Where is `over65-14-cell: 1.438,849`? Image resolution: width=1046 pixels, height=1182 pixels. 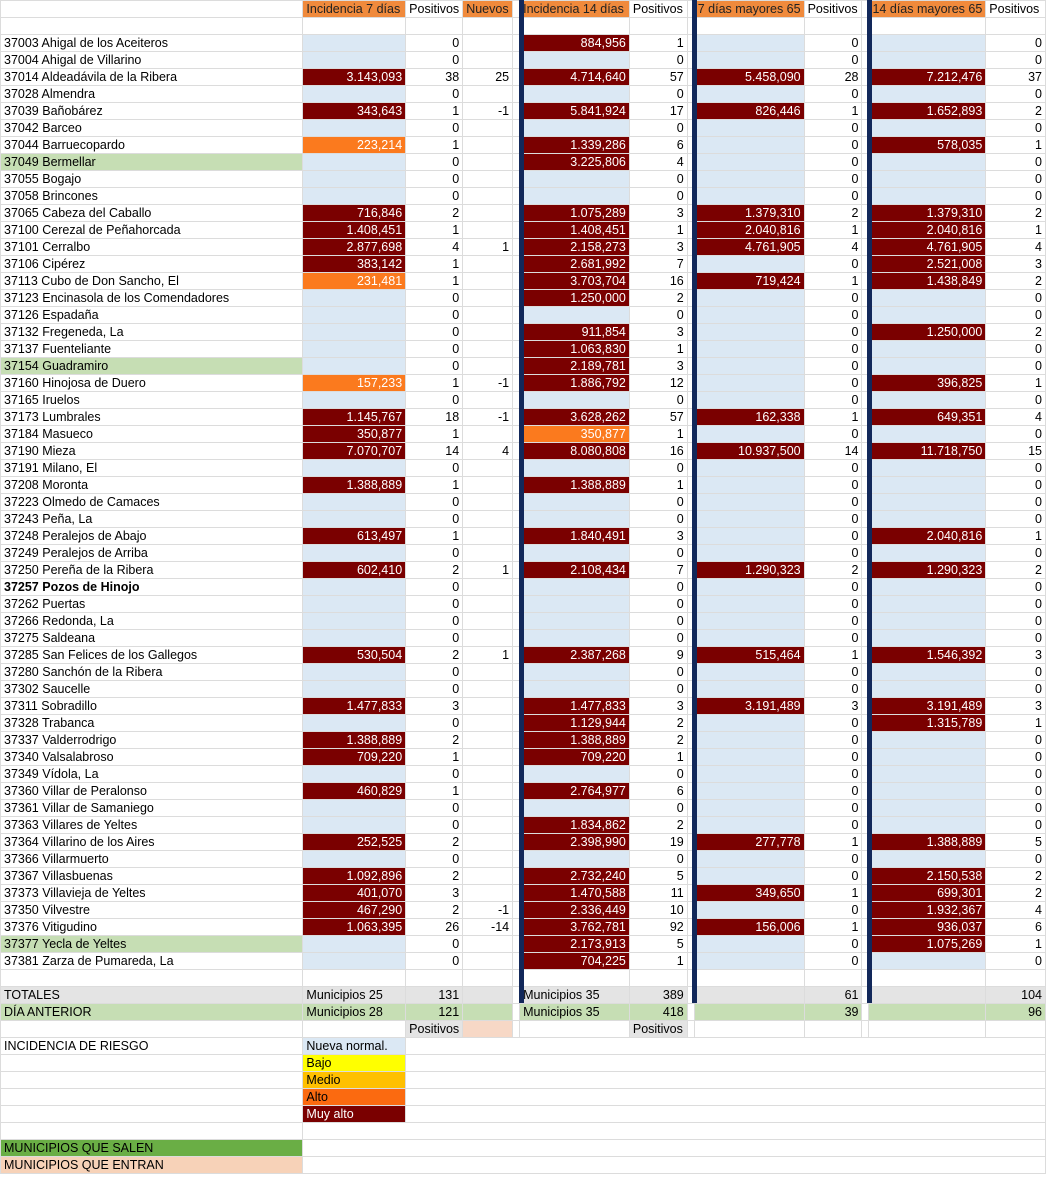 over65-14-cell: 1.438,849 is located at coordinates (927, 281).